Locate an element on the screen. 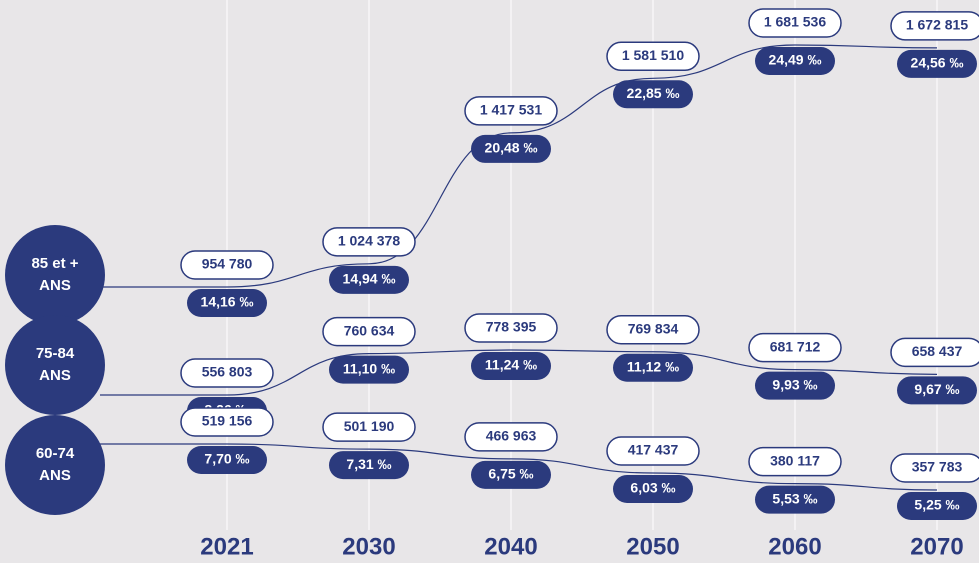  rate-label: 22,85 ‰ is located at coordinates (653, 93).